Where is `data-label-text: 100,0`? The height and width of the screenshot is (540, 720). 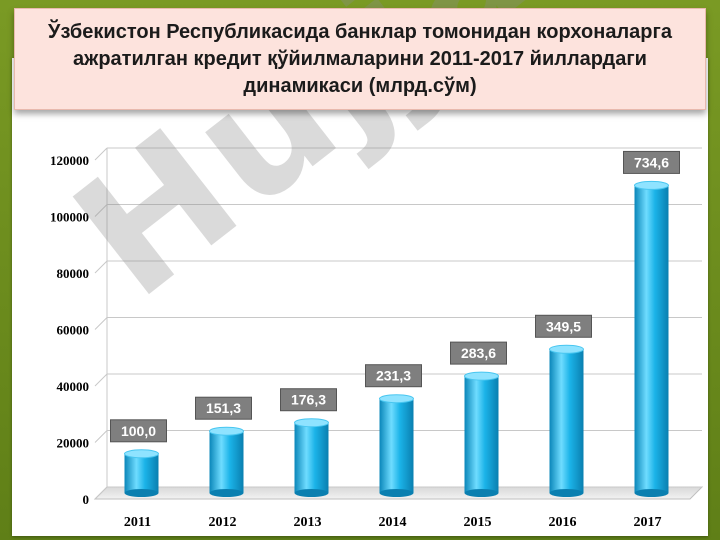
data-label-text: 100,0 is located at coordinates (138, 431).